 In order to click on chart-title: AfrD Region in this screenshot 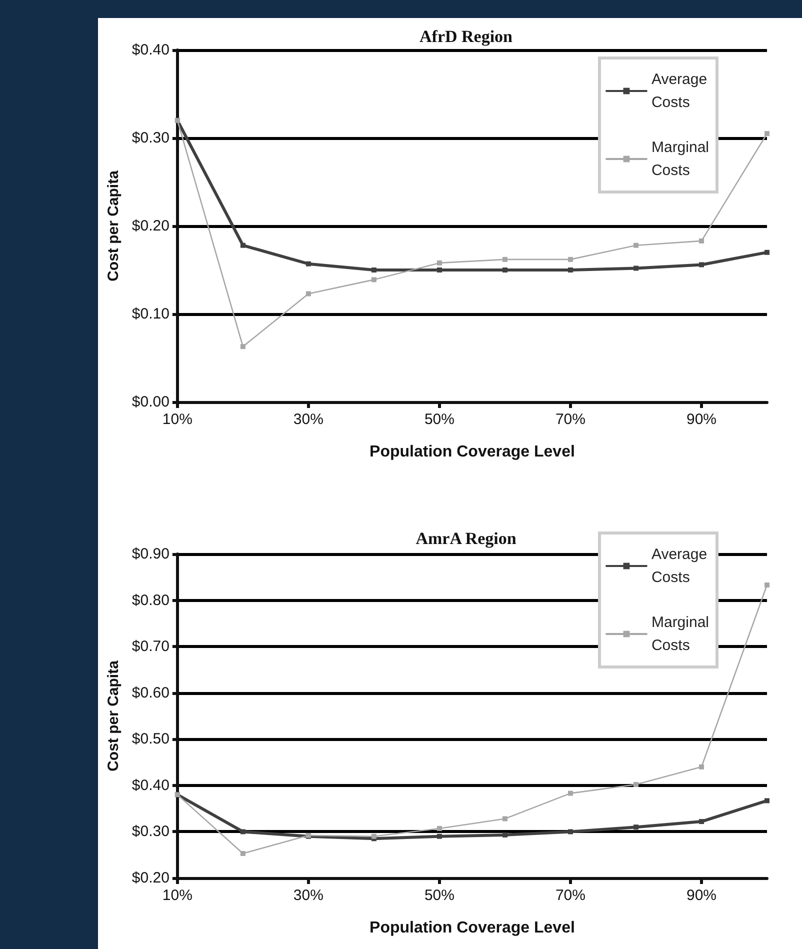, I will do `click(466, 36)`.